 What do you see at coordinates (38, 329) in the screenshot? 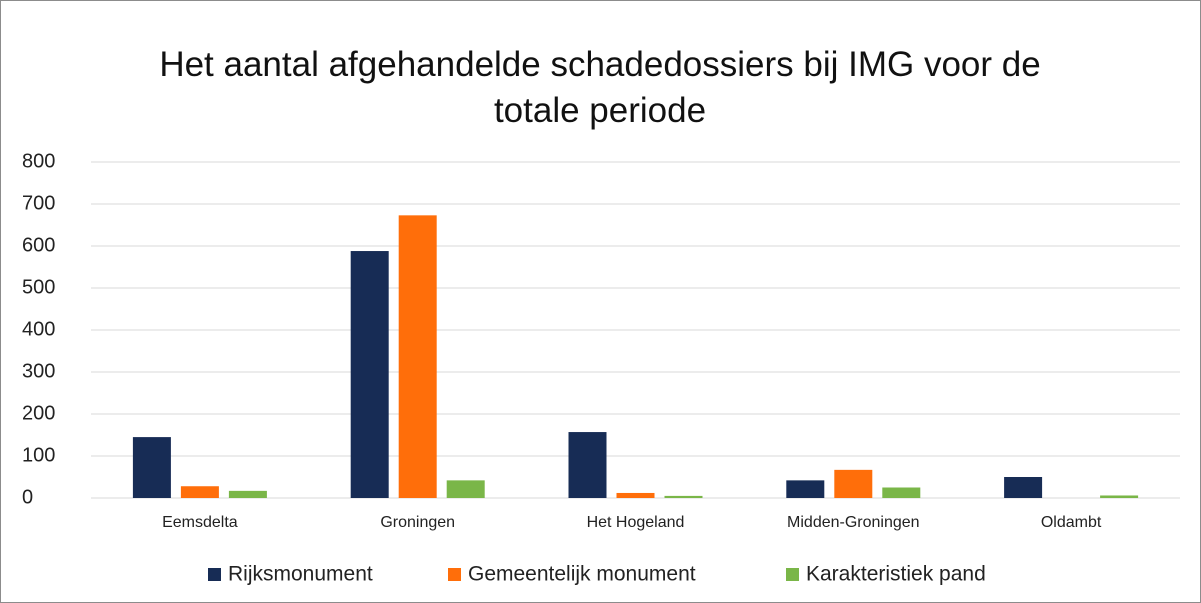
I see `y-tick-label: 400` at bounding box center [38, 329].